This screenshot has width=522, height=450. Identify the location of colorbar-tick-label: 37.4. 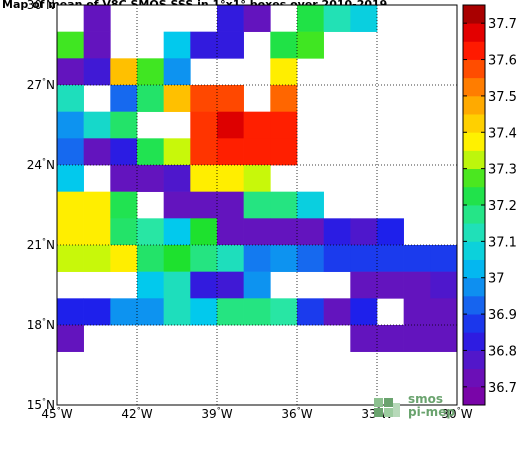
(502, 133).